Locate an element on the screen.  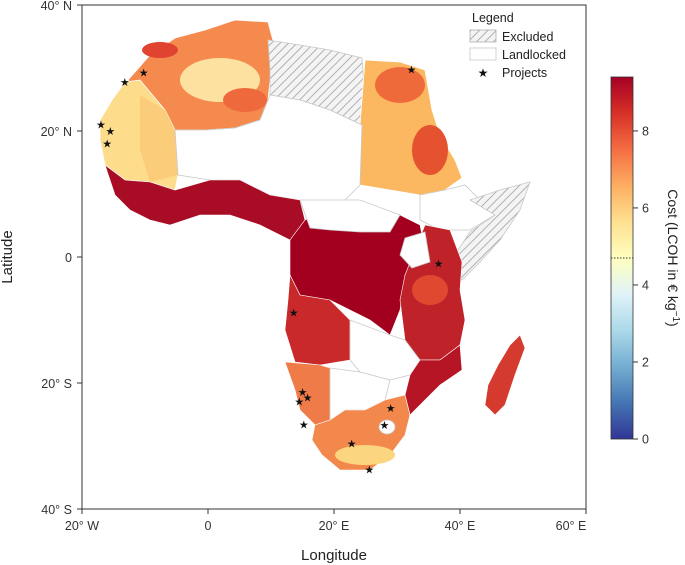
legend-title: Legend is located at coordinates (493, 18).